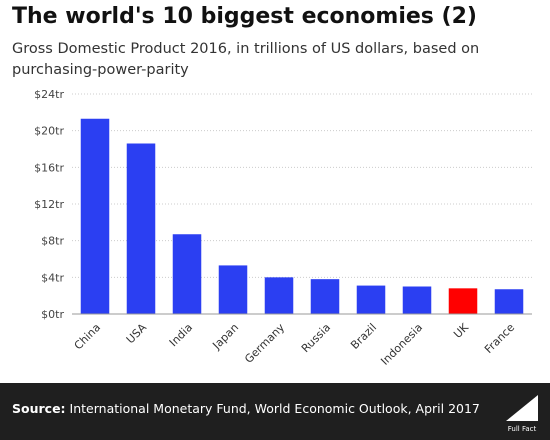 The image size is (550, 440). What do you see at coordinates (233, 289) in the screenshot?
I see `bar-japan` at bounding box center [233, 289].